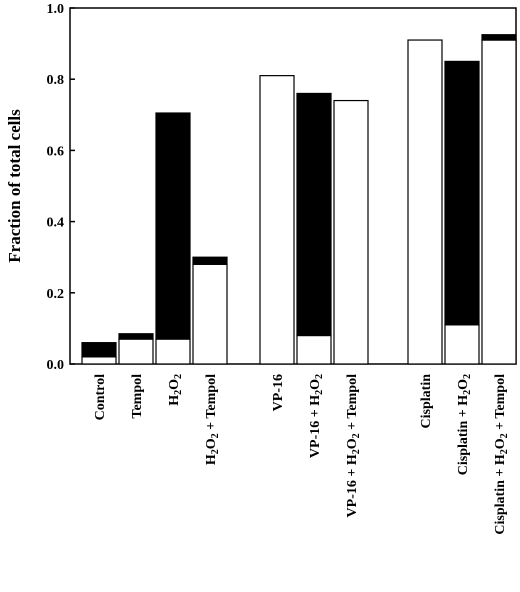 Image resolution: width=520 pixels, height=592 pixels. Describe the element at coordinates (14, 186) in the screenshot. I see `y-axis-label: Fraction of total cells` at that location.